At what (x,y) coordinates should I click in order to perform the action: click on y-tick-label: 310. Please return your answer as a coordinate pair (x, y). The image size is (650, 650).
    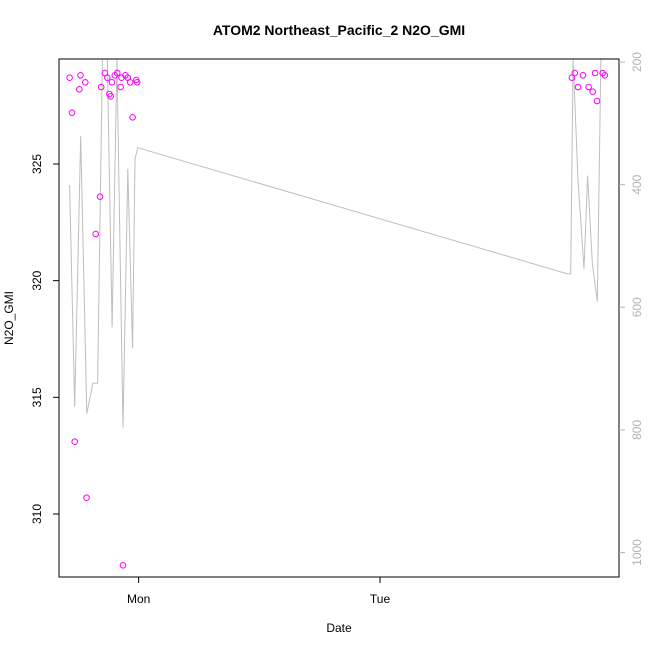
    Looking at the image, I should click on (37, 514).